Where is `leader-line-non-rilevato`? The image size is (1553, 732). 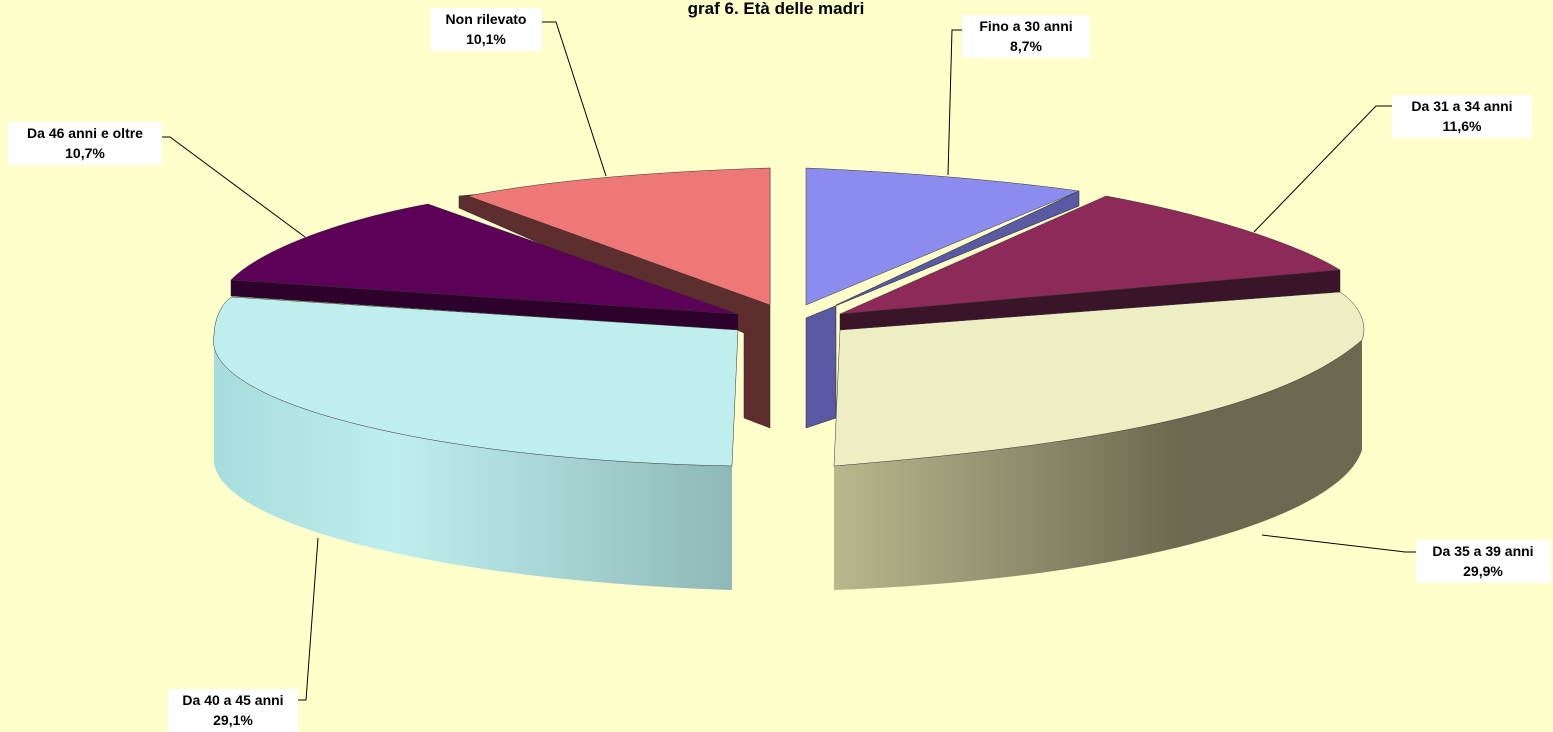 leader-line-non-rilevato is located at coordinates (574, 99).